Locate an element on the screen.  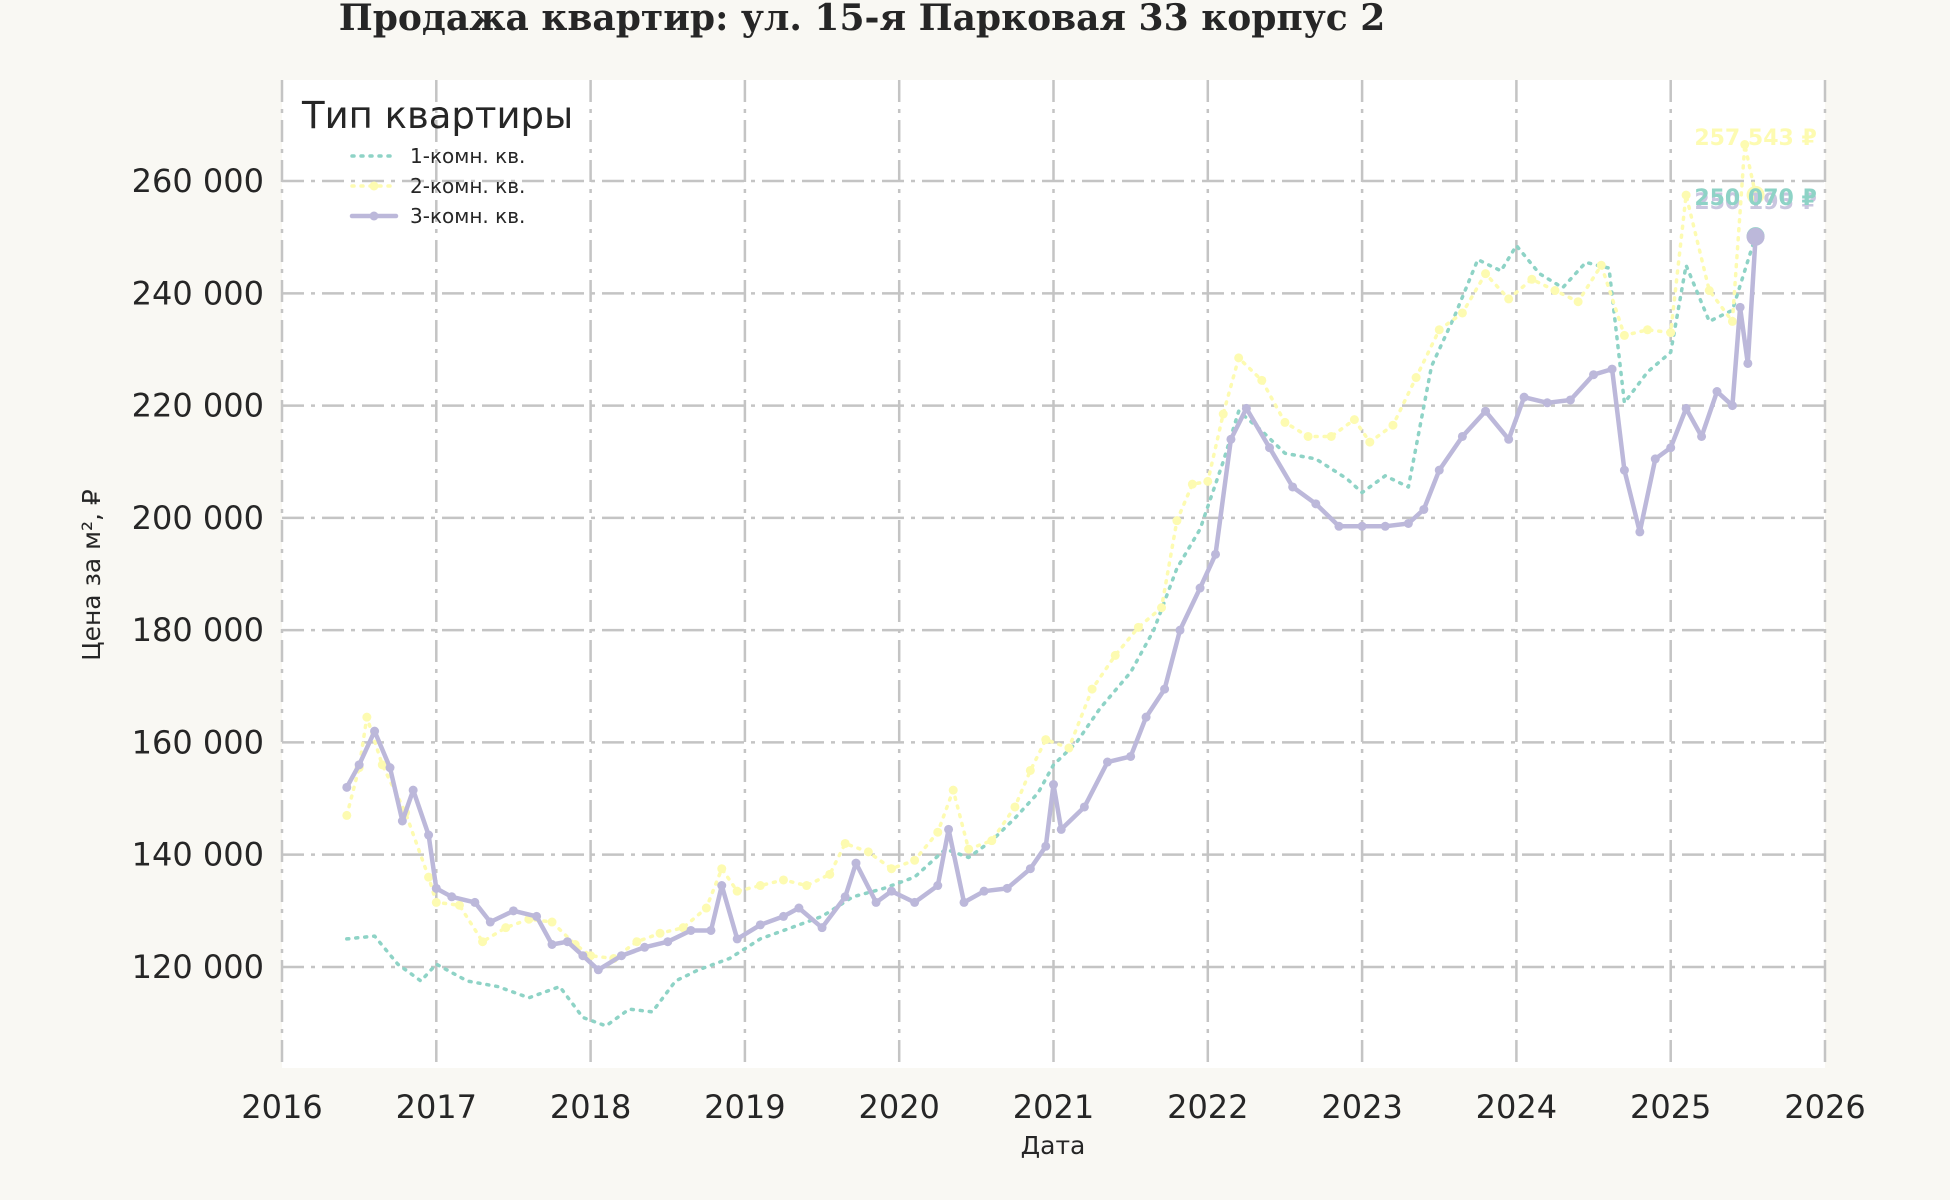
x-tick-label: 2020 is located at coordinates (898, 1107).